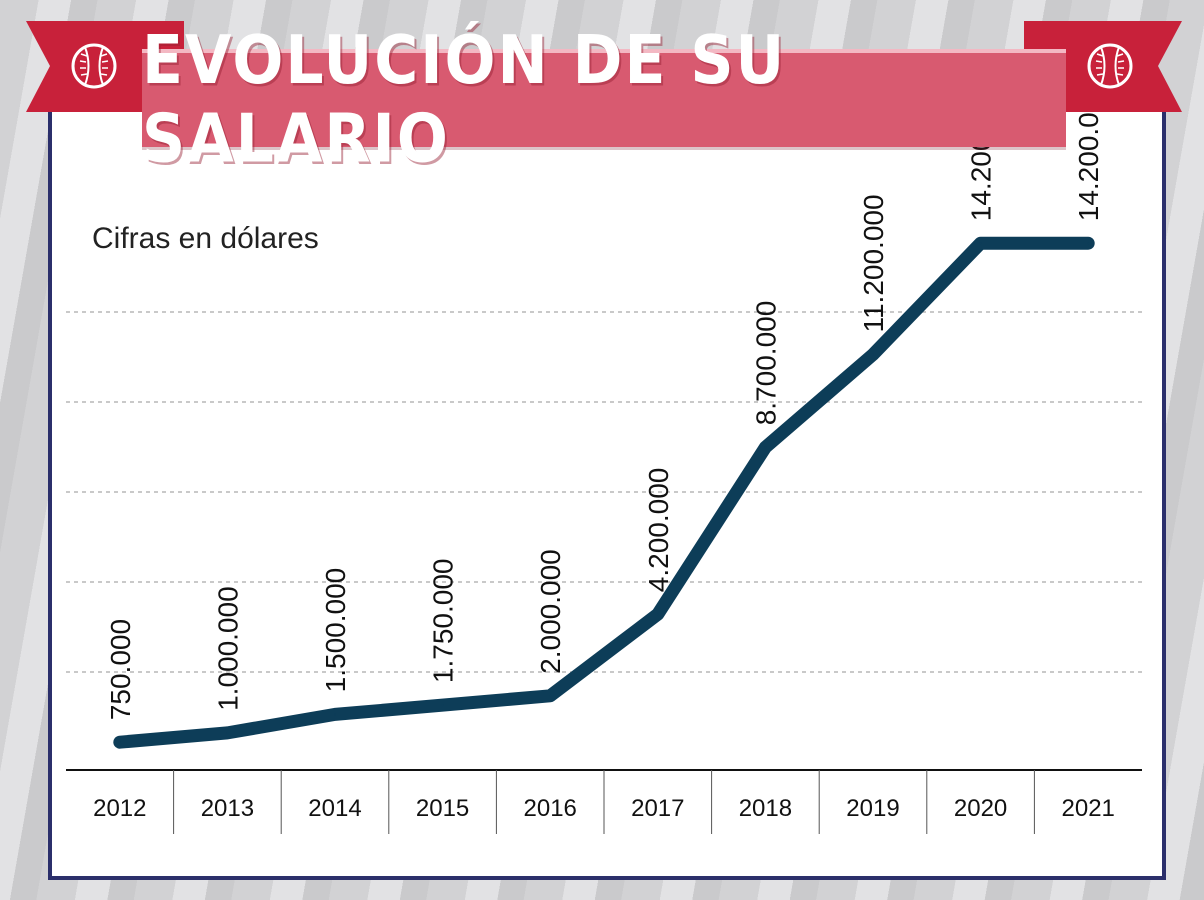 The width and height of the screenshot is (1204, 900). What do you see at coordinates (765, 363) in the screenshot?
I see `data-label: 8.700.000` at bounding box center [765, 363].